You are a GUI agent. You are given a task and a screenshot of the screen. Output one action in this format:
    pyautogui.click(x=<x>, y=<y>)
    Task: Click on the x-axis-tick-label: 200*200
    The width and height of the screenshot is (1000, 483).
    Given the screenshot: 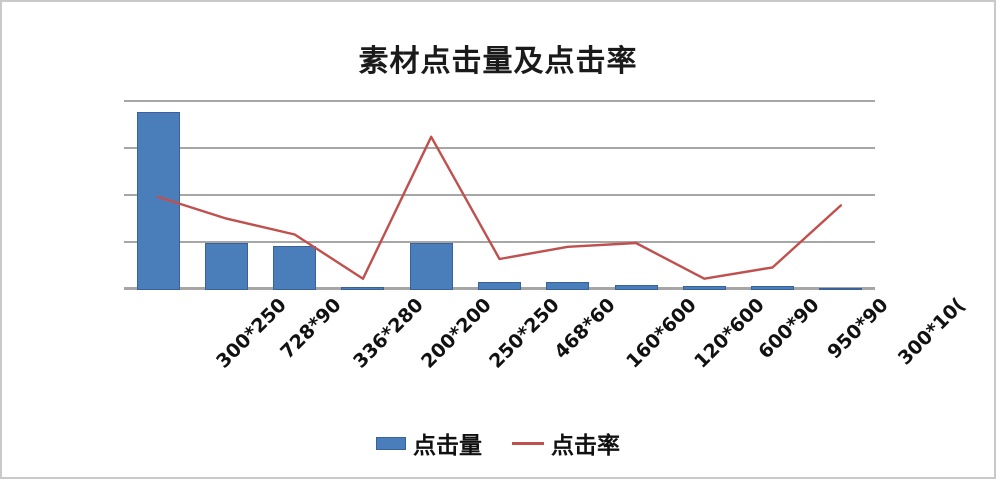 What is the action you would take?
    pyautogui.click(x=456, y=333)
    